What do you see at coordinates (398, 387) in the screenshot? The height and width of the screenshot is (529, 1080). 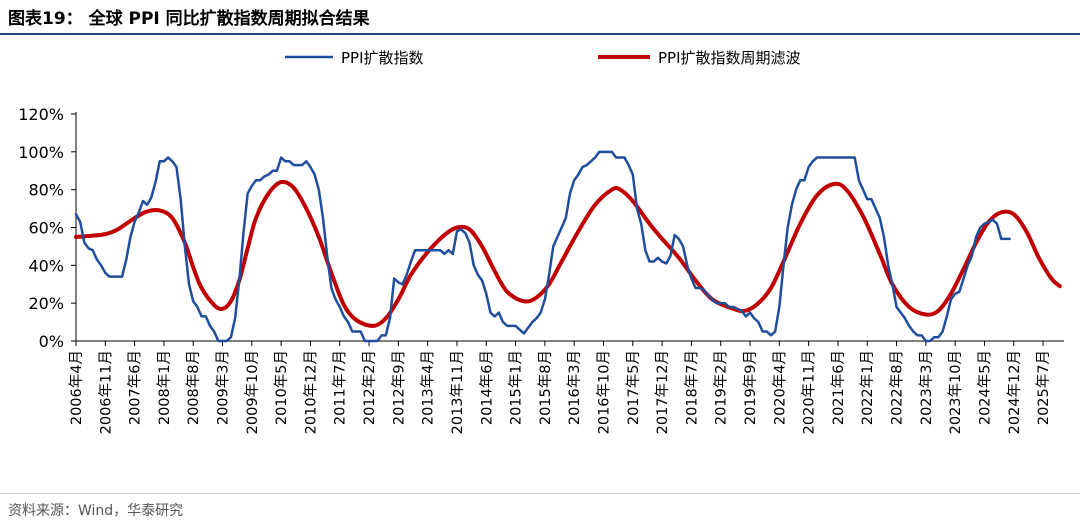 I see `x-tick-label: 2012年9月` at bounding box center [398, 387].